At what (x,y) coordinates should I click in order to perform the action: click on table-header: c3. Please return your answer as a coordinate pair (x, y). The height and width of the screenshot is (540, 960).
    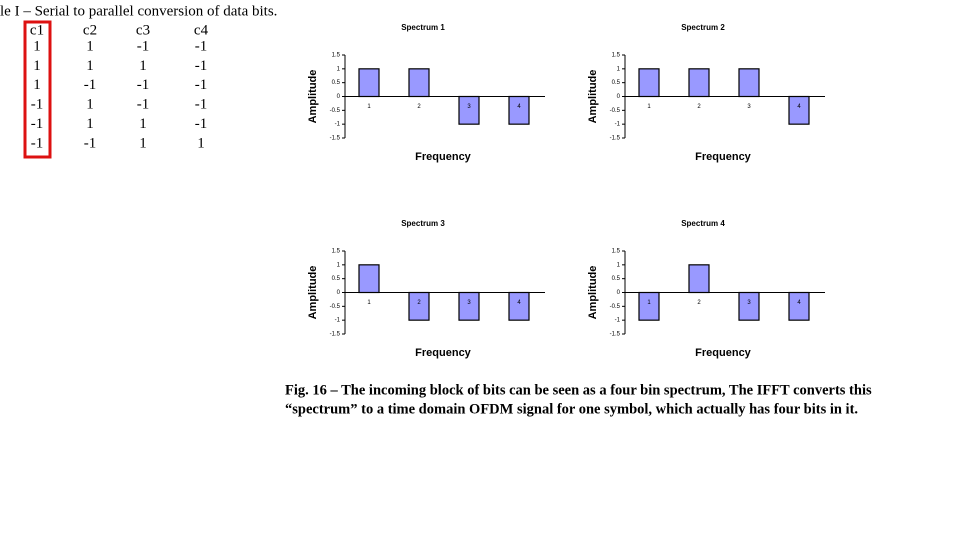
    Looking at the image, I should click on (143, 30).